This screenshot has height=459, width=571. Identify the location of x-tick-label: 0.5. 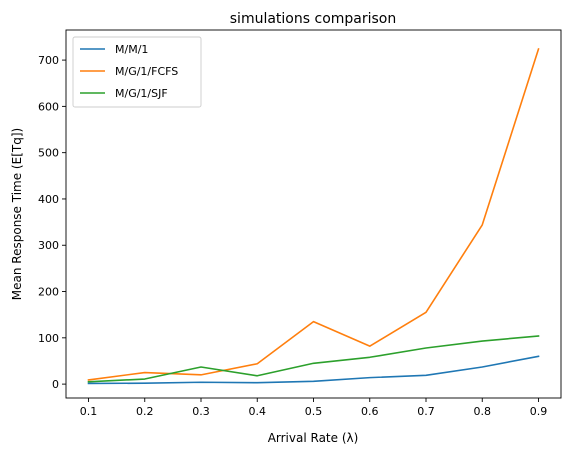
(314, 411).